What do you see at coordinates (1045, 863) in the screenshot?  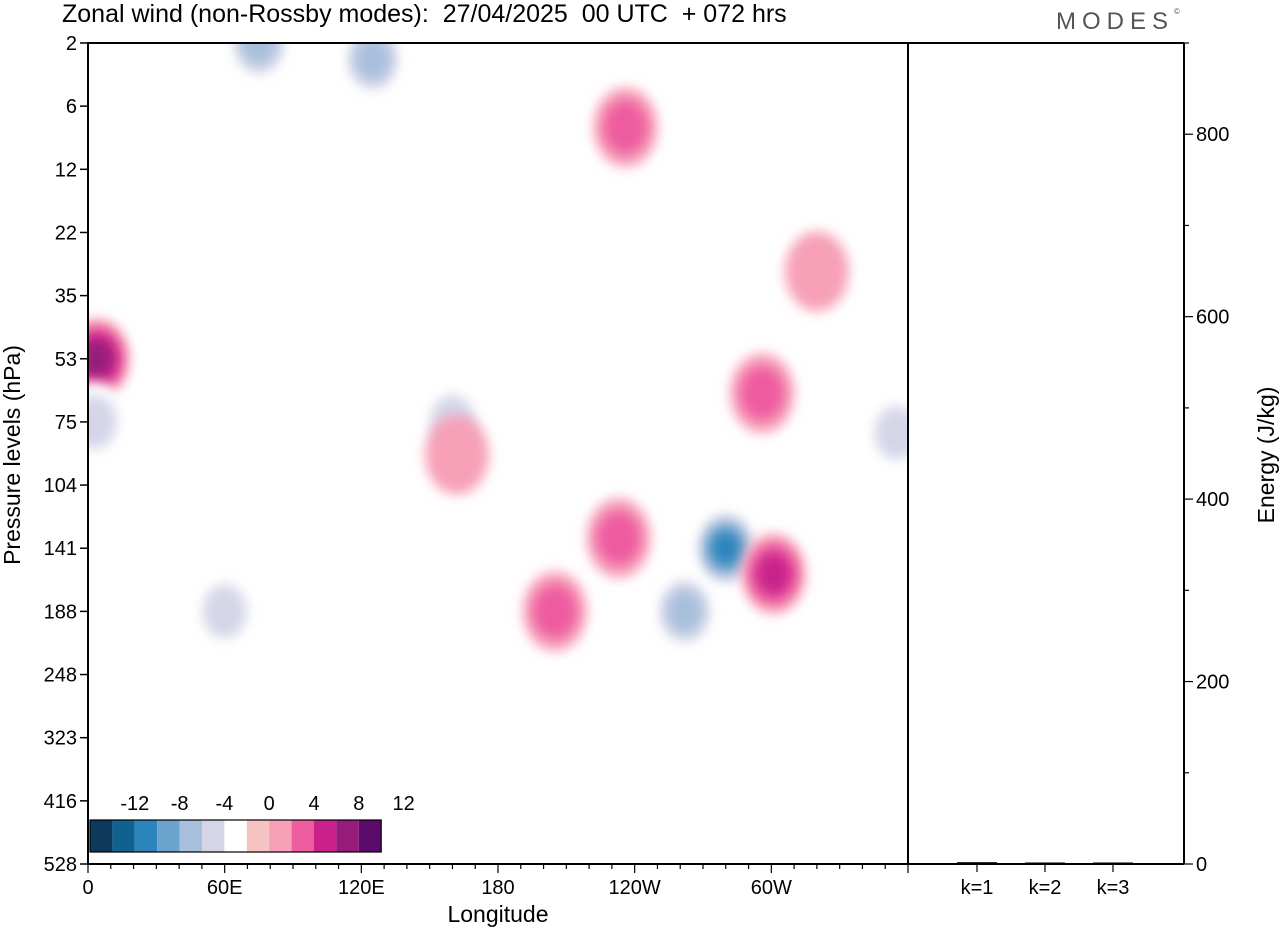 I see `energy-bar-k=2` at bounding box center [1045, 863].